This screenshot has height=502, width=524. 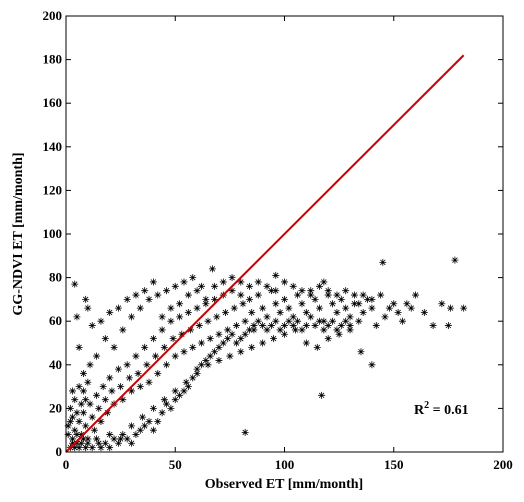 What do you see at coordinates (426, 405) in the screenshot?
I see `r-squared-superscript: 2` at bounding box center [426, 405].